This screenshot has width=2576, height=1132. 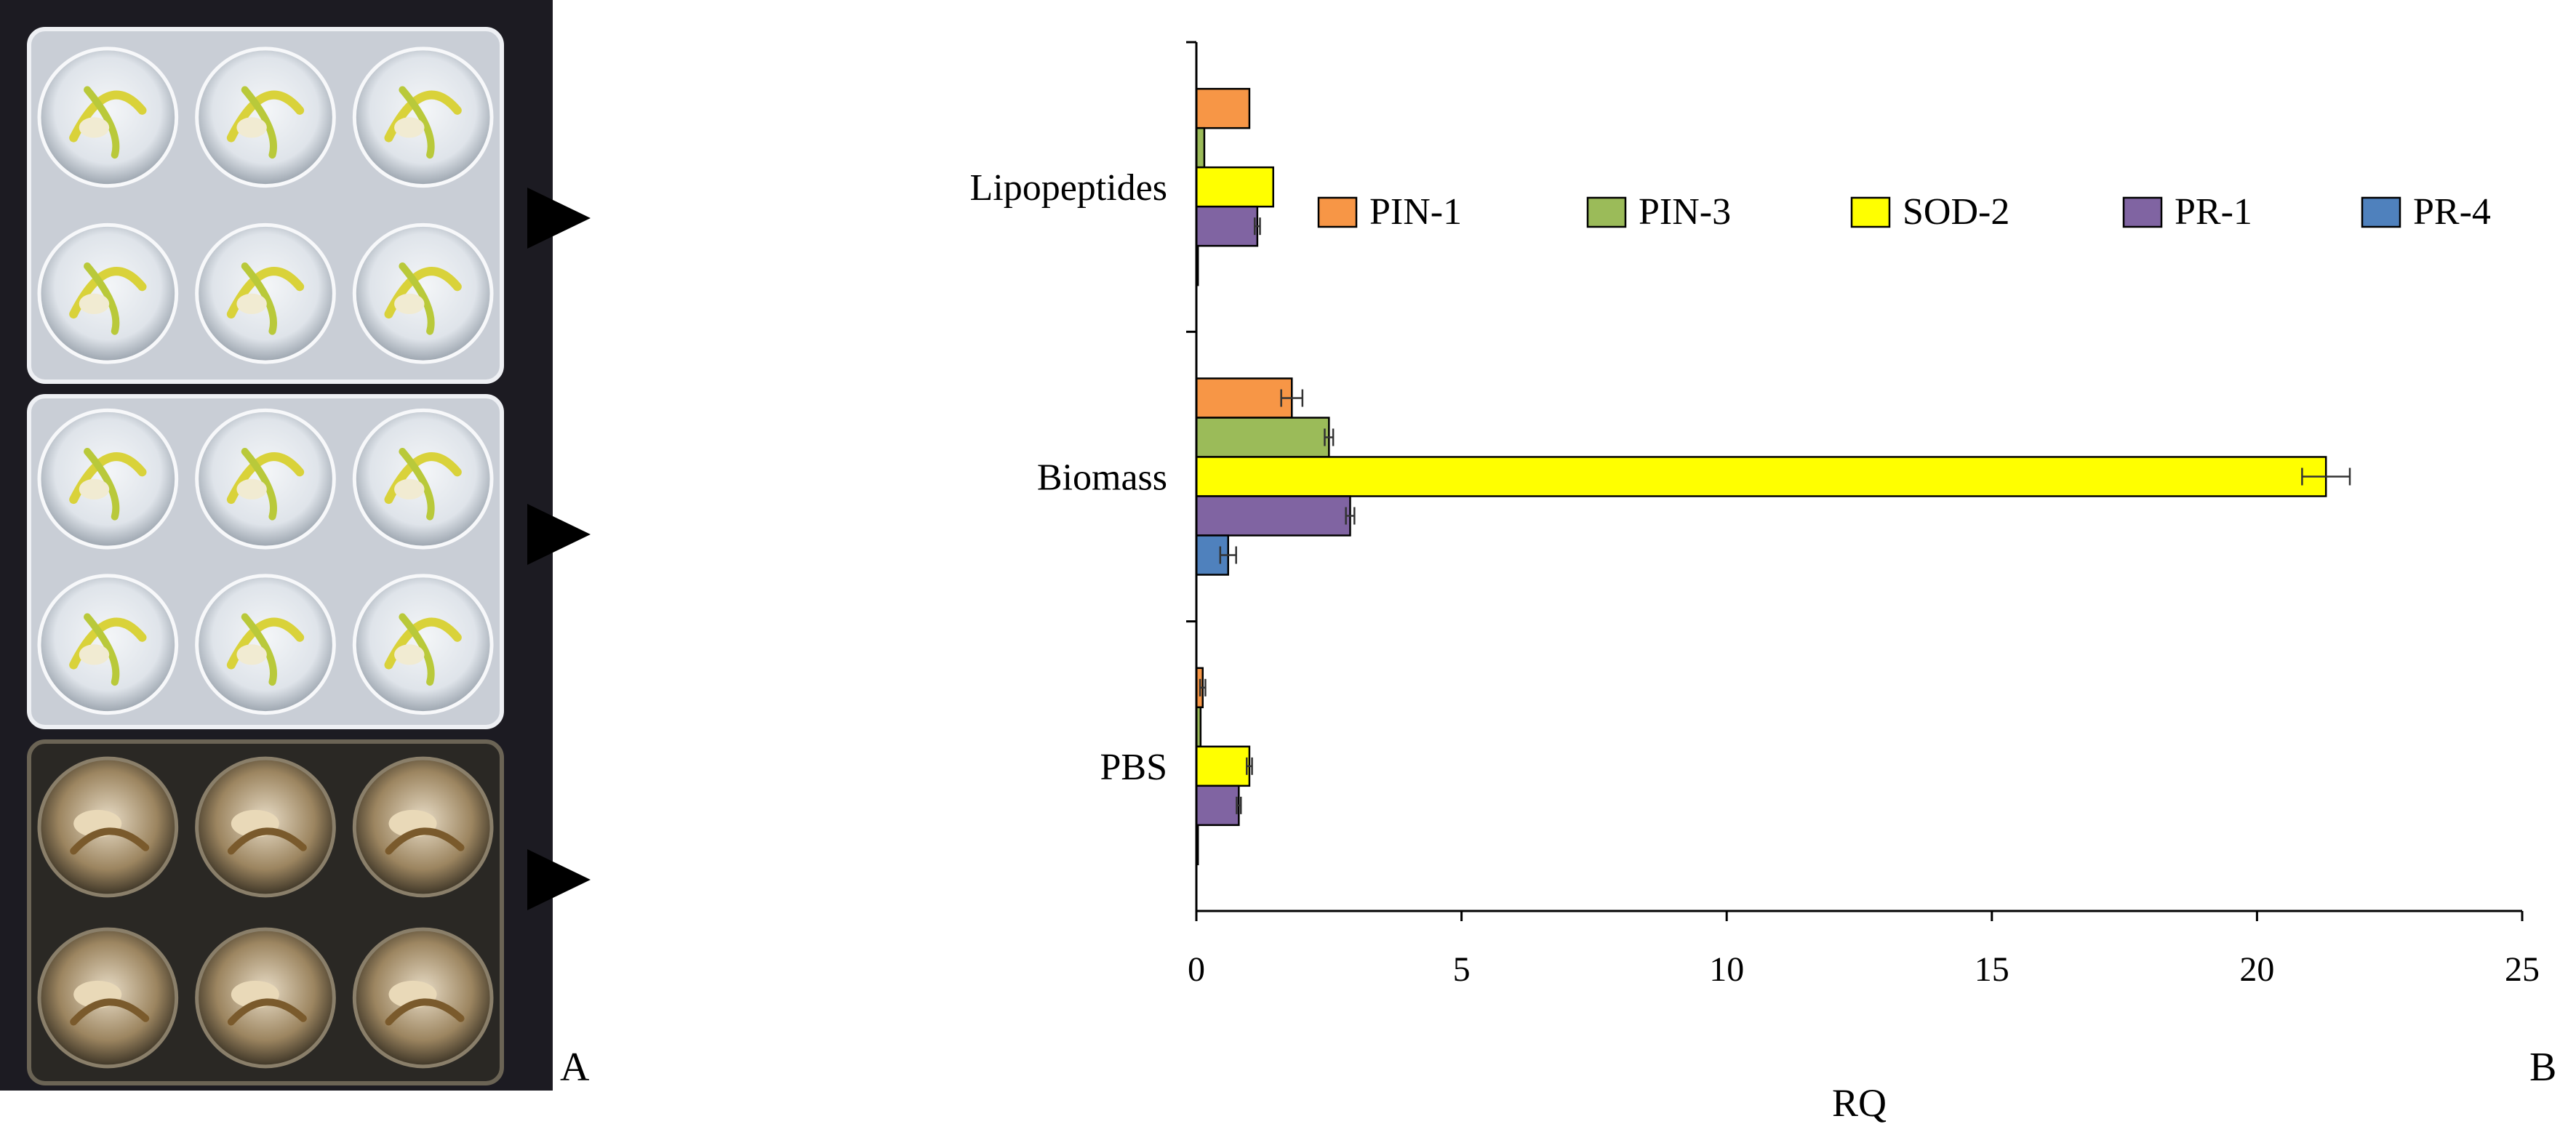 What do you see at coordinates (1761, 477) in the screenshot?
I see `bar-sod-2-biomass` at bounding box center [1761, 477].